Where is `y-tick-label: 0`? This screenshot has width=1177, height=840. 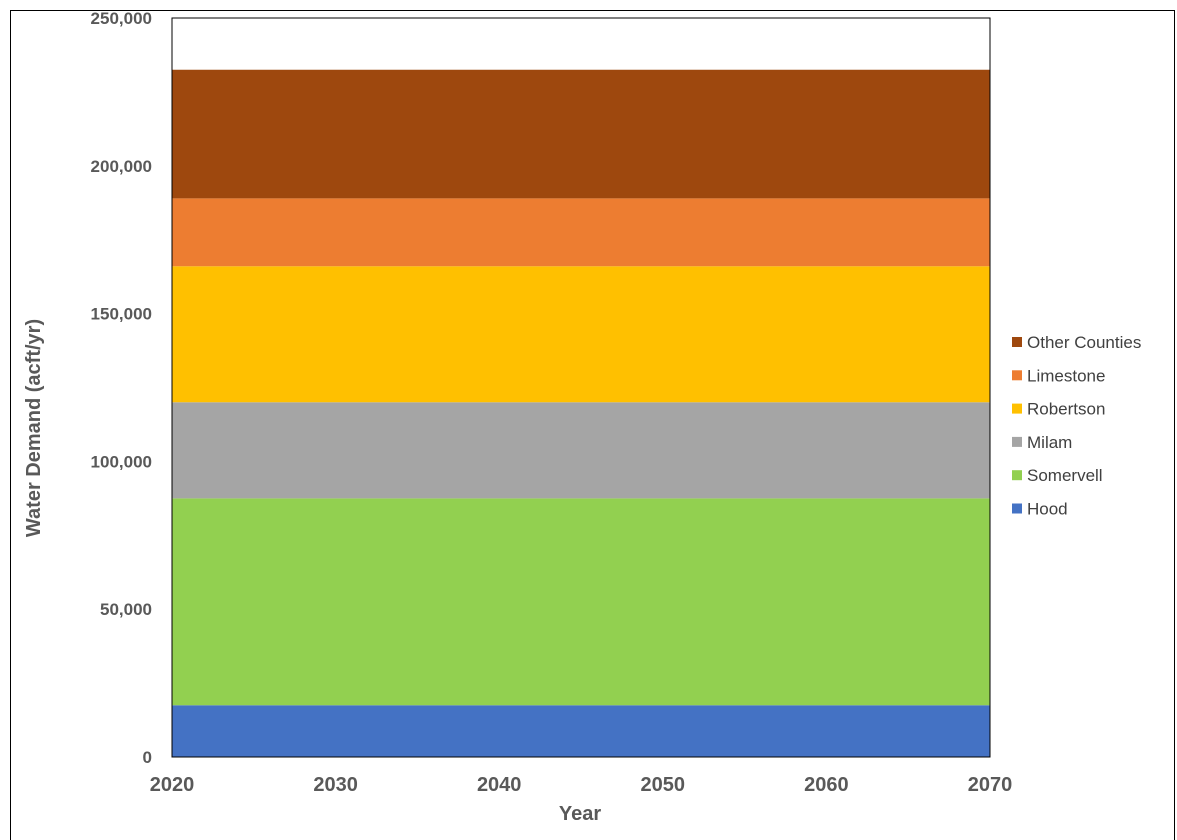
y-tick-label: 0 is located at coordinates (147, 757).